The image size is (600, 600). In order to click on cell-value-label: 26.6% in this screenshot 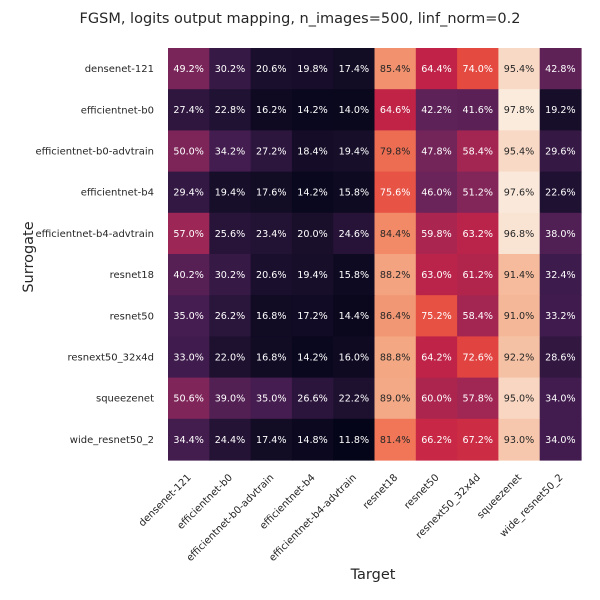, I will do `click(312, 399)`.